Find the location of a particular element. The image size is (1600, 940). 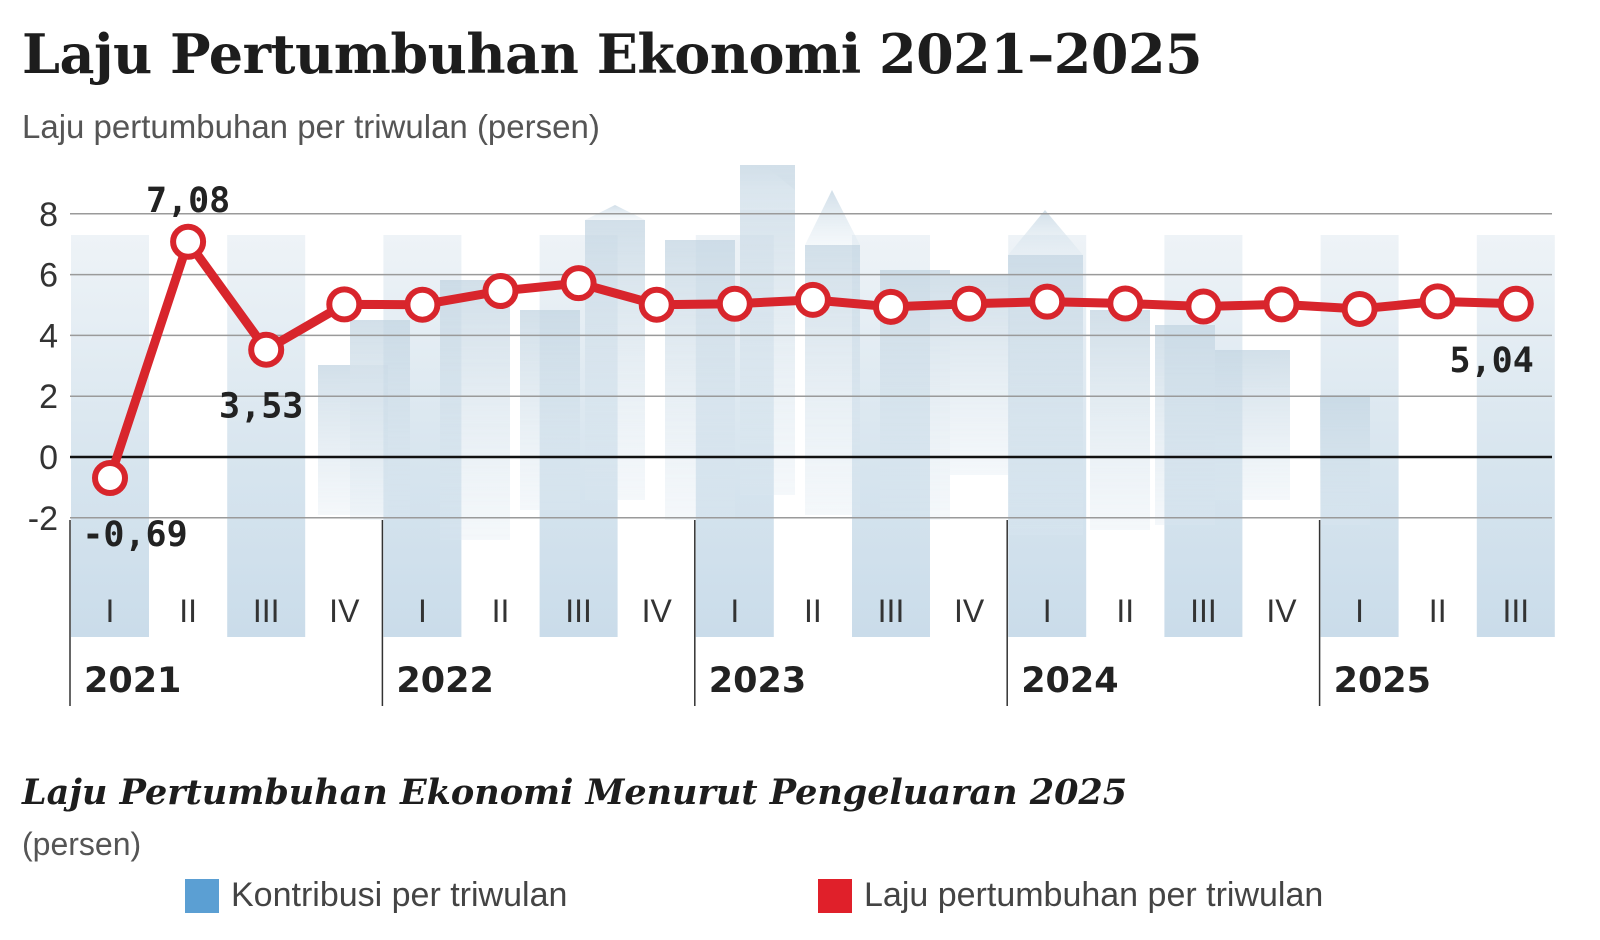

data-label: 3,53 is located at coordinates (261, 407).